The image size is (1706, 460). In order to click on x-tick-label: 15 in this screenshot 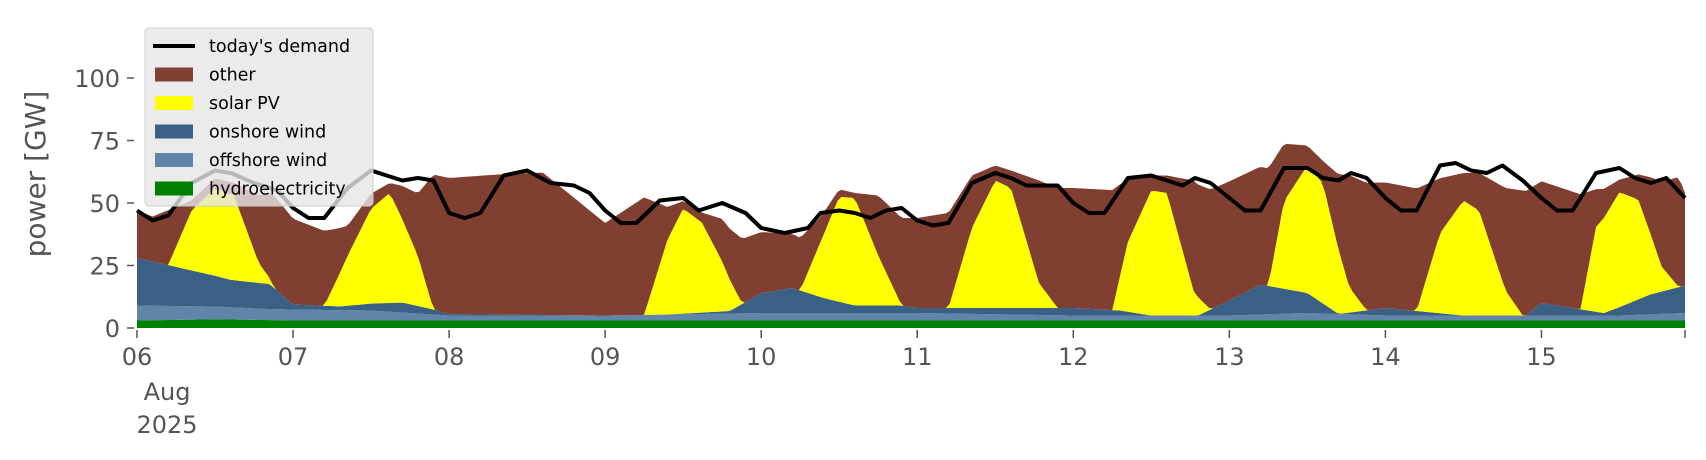, I will do `click(1541, 357)`.